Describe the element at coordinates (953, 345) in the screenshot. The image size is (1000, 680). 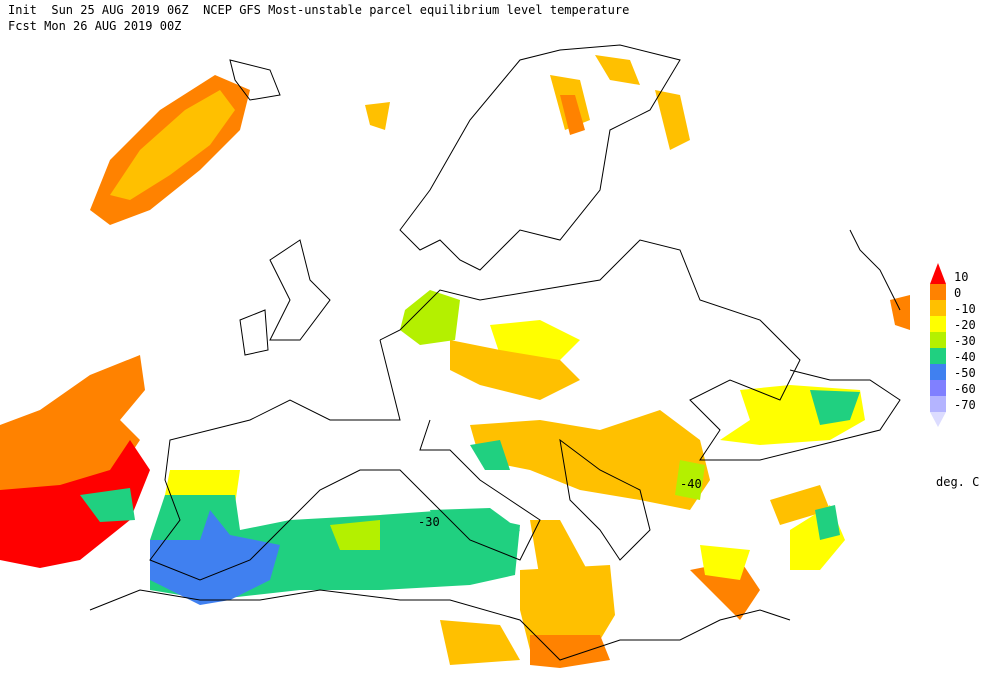
I see `legend: 10 0 -10 -20 -30 -40 -50 -60 -70` at that location.